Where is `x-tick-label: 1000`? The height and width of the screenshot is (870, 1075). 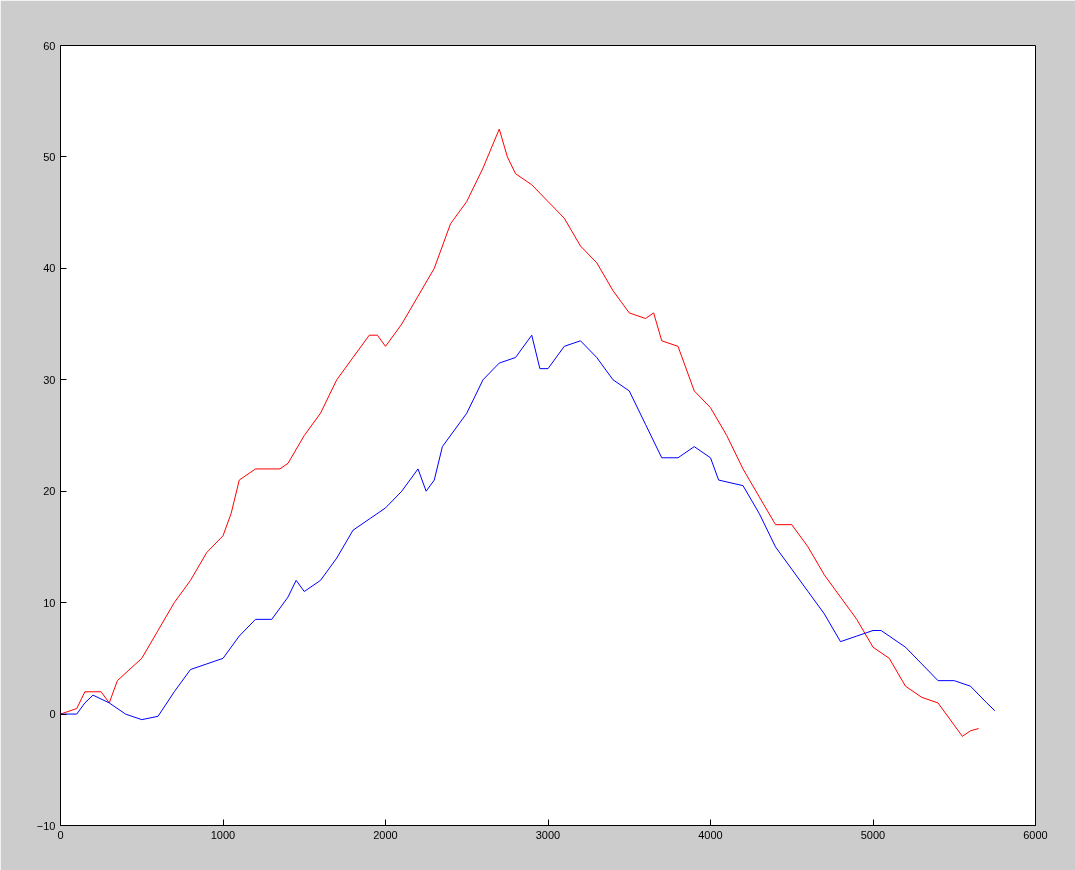 x-tick-label: 1000 is located at coordinates (223, 834).